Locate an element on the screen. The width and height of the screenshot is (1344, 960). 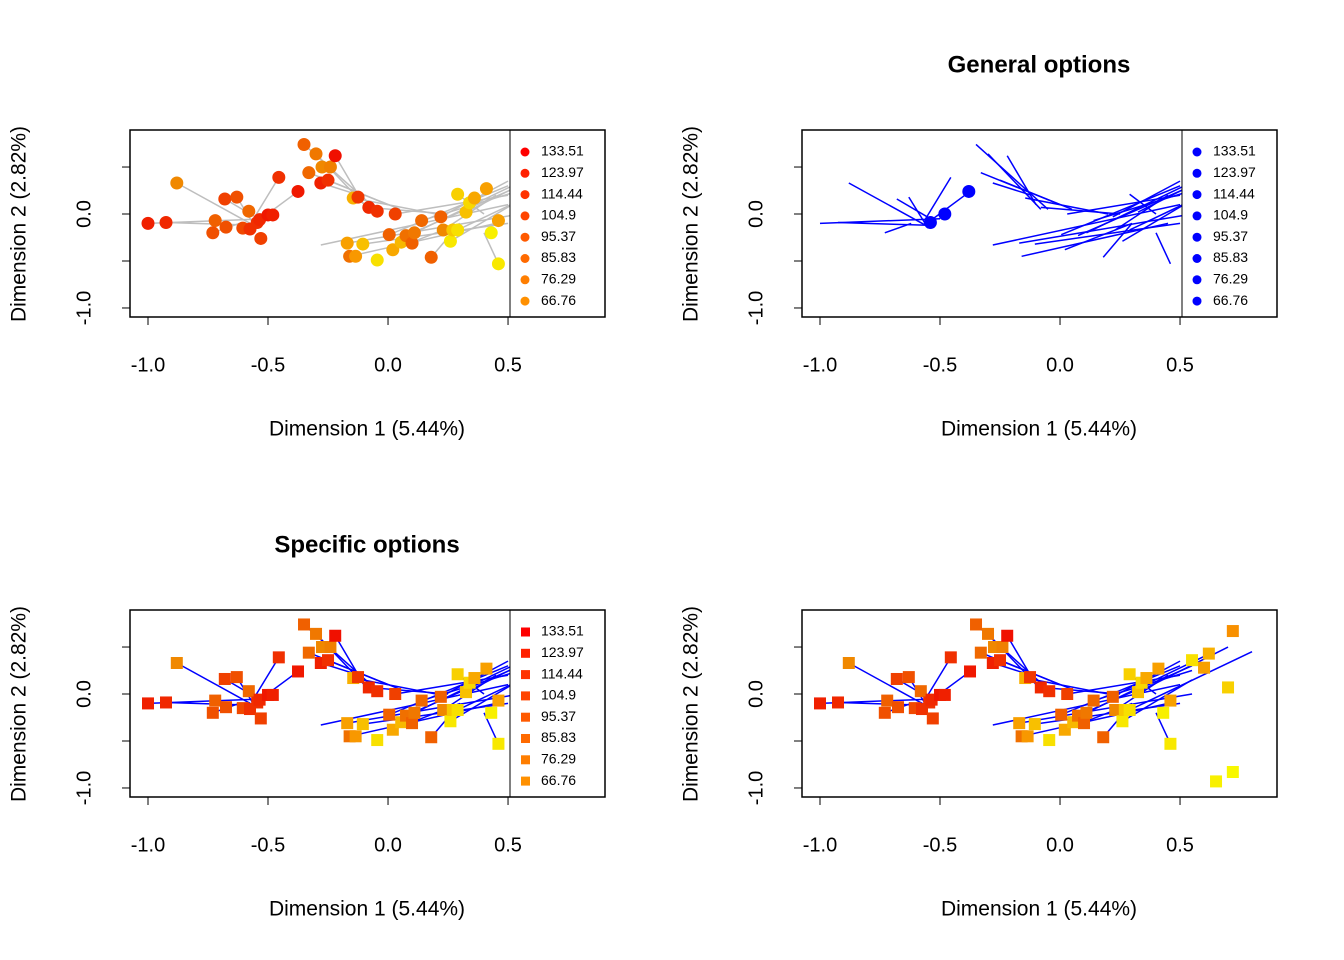
legend-label: 123.97 is located at coordinates (1234, 172).